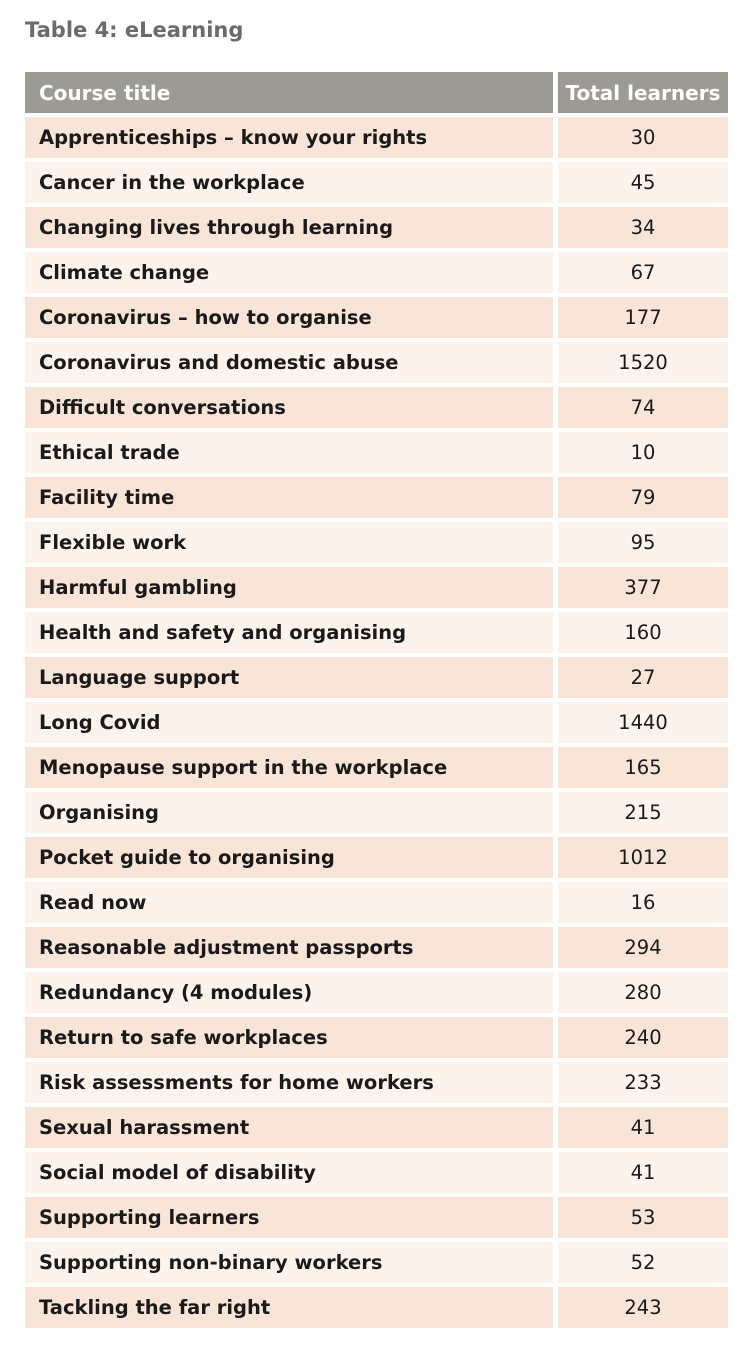  I want to click on table-row: Return to safe workplaces 240, so click(376, 1037).